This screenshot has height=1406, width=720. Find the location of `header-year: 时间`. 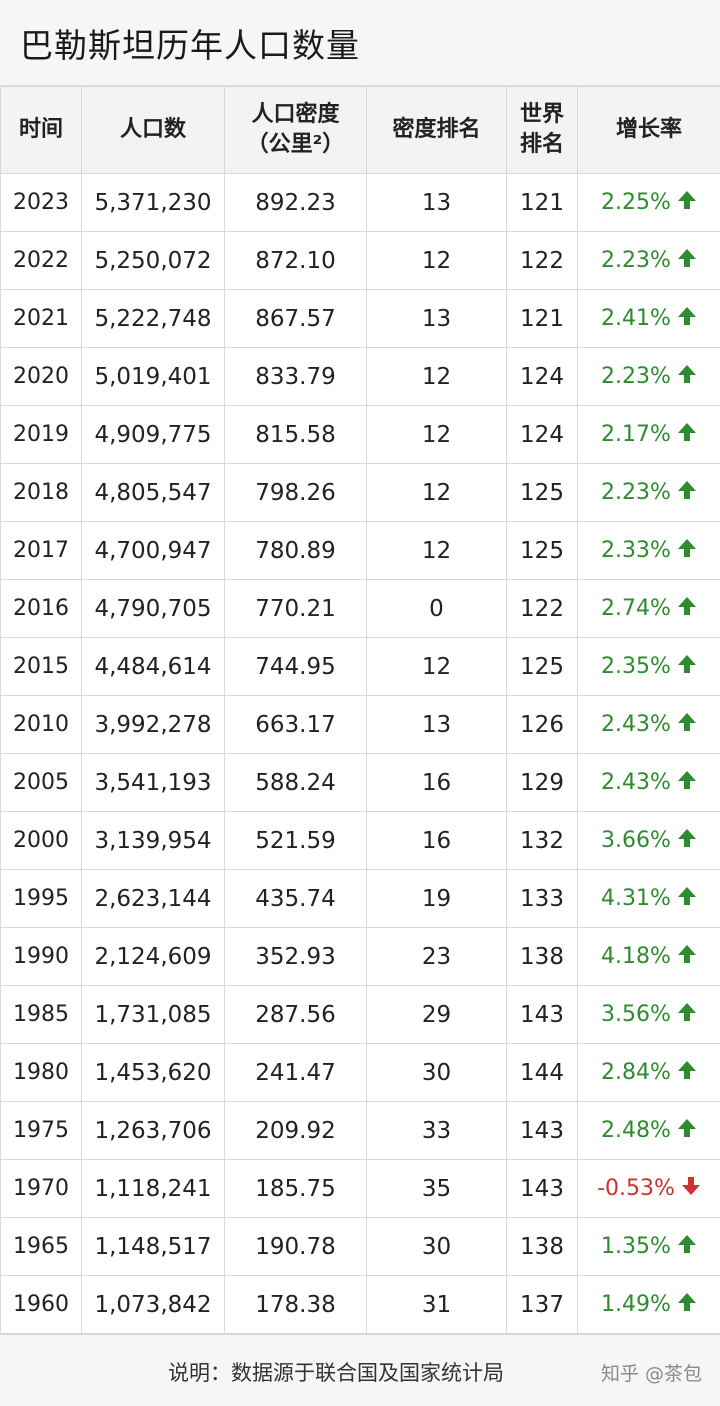

header-year: 时间 is located at coordinates (41, 130).